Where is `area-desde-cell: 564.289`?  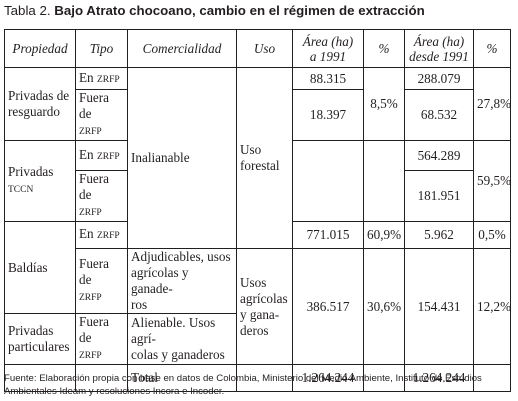
area-desde-cell: 564.289 is located at coordinates (439, 155).